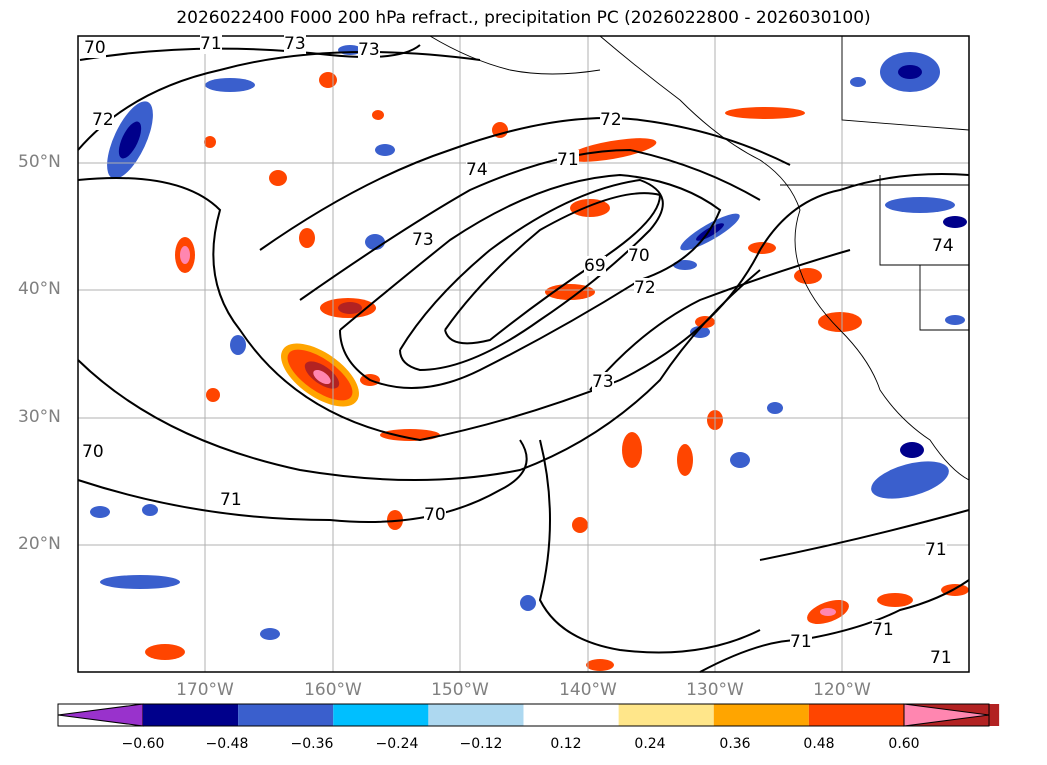  I want to click on colorbar-tick: 0.60, so click(904, 744).